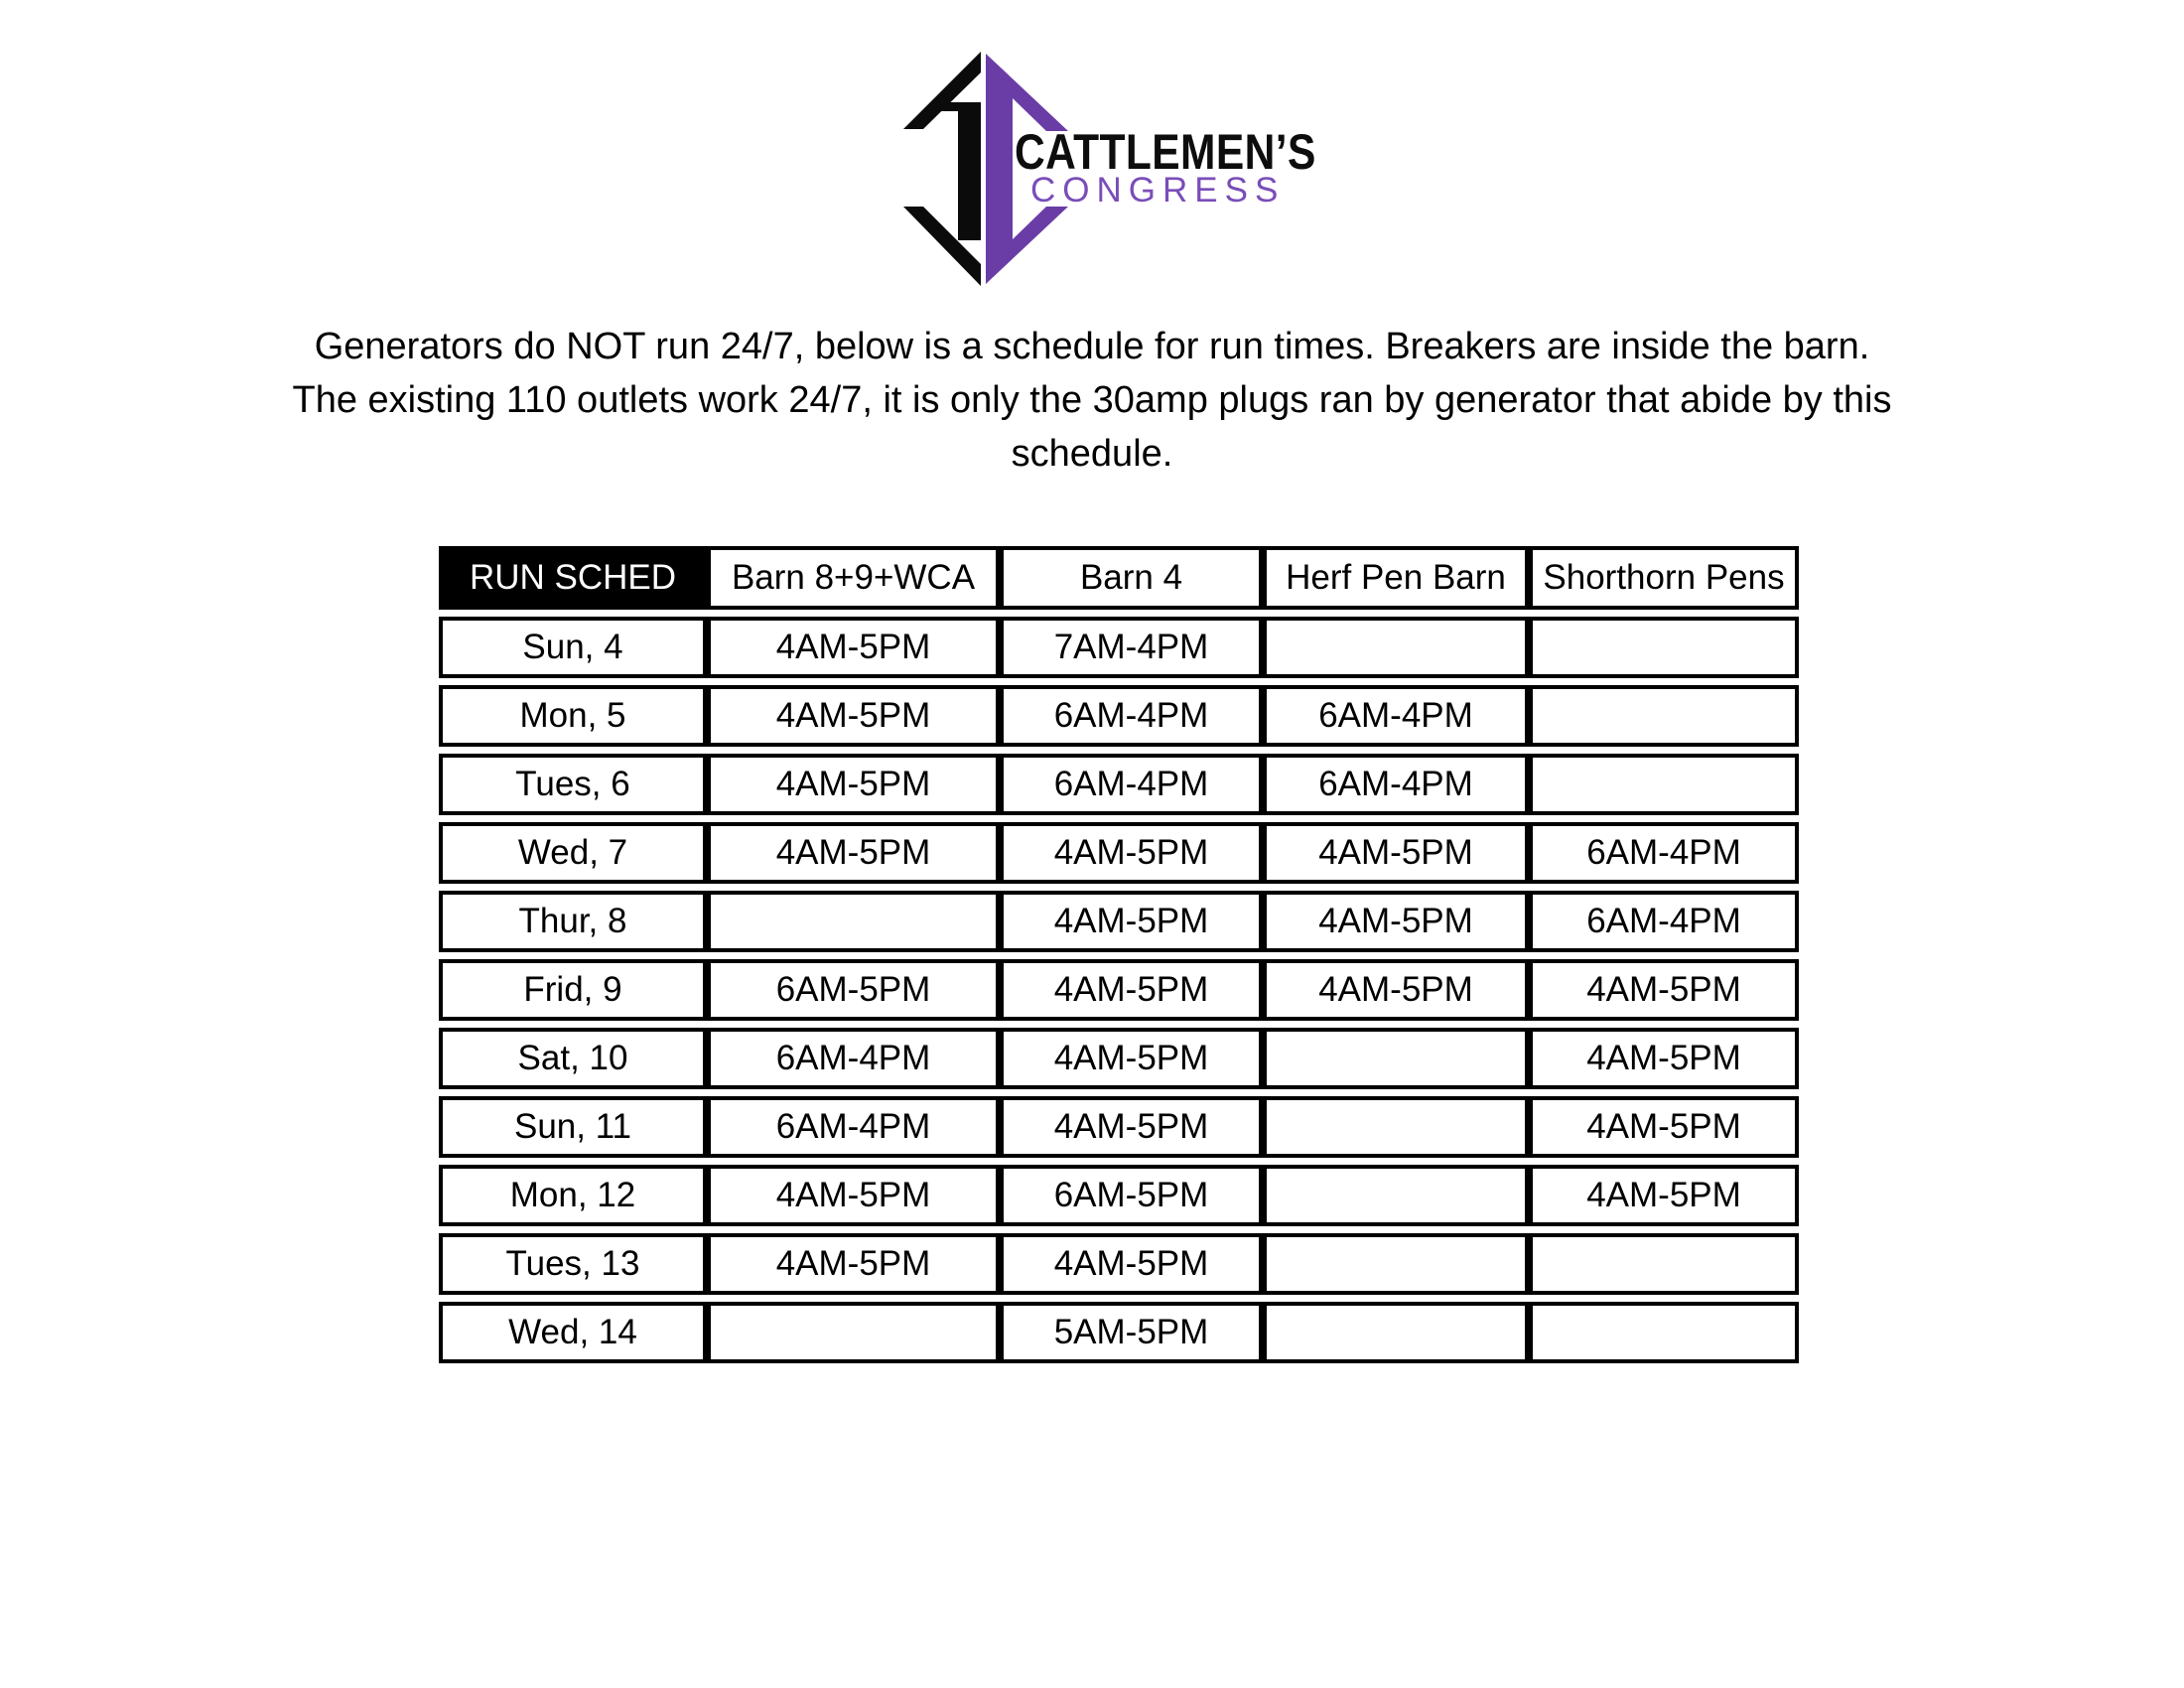  Describe the element at coordinates (573, 921) in the screenshot. I see `day-cell: Thur, 8` at that location.